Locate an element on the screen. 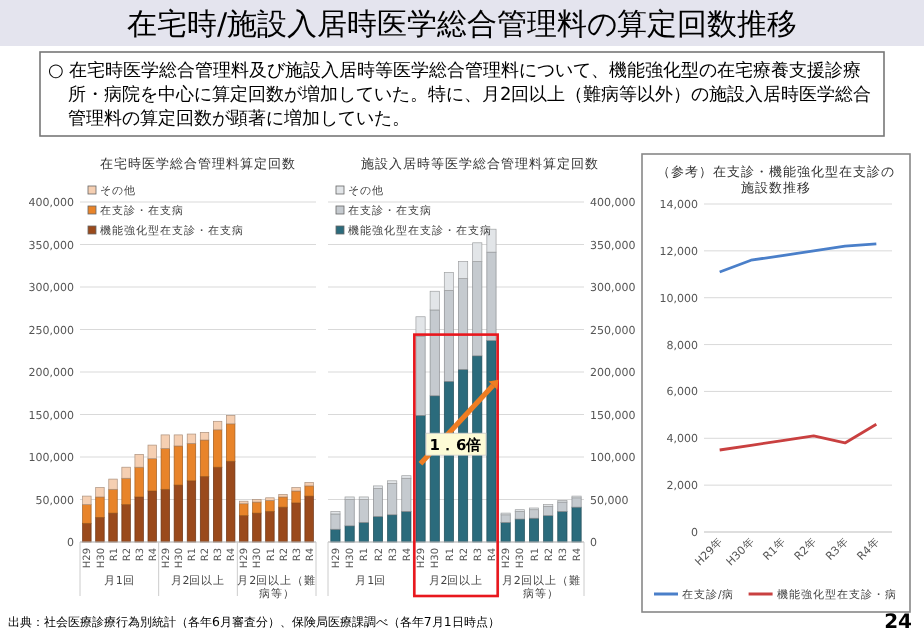 The image size is (924, 640). text: ○ 在宅時医学総合管理料及び施設入居時等医学総合管理料について、機能強化型の在宅療養支援診療所・病院を中心に算定回数が増加していた。特に、月2回以上（難病等以外）の施設入居時医学総合管理料の算定回数が顕著に増加していた。 is located at coordinates (460, 95).